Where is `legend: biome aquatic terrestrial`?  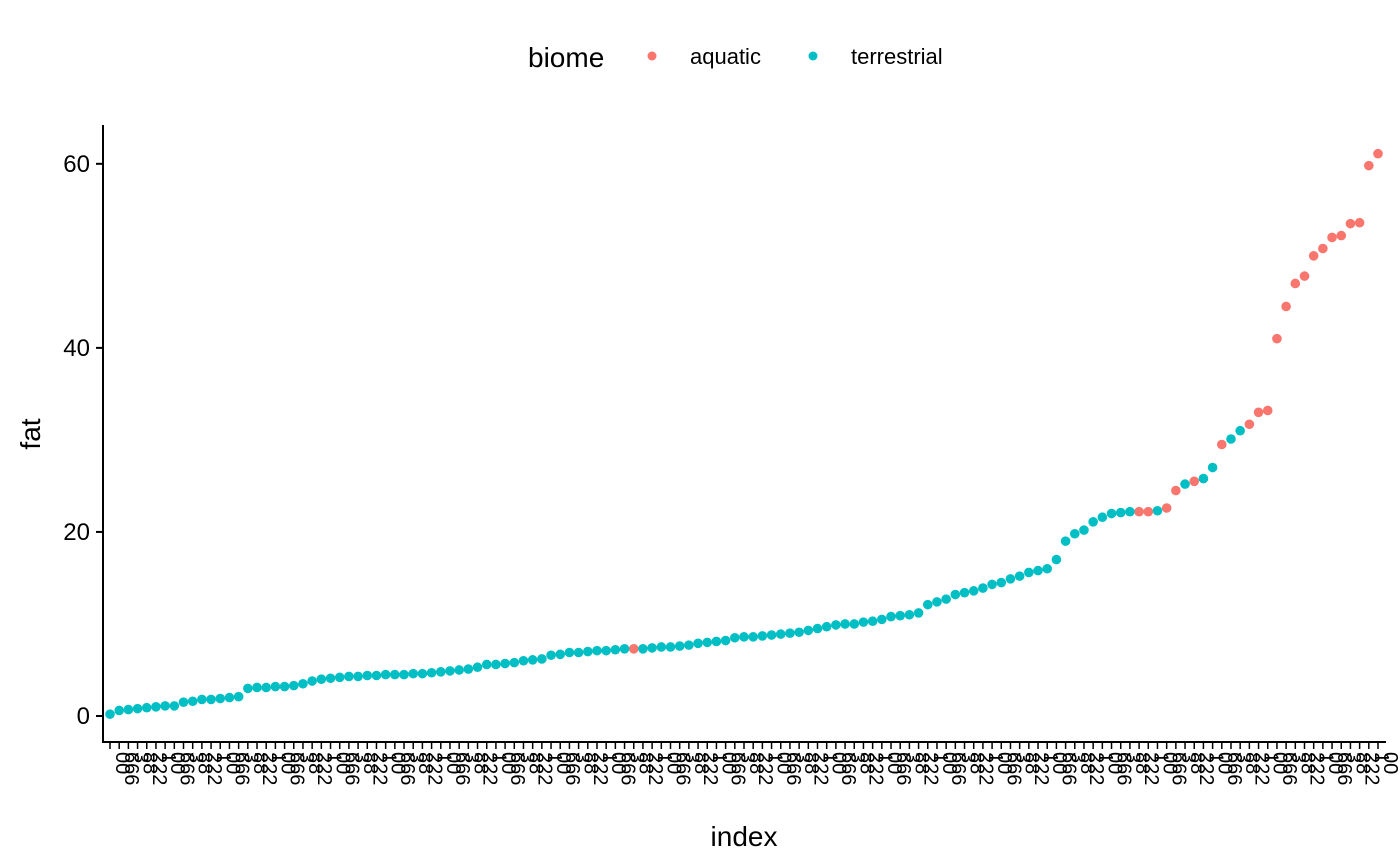
legend: biome aquatic terrestrial is located at coordinates (735, 57).